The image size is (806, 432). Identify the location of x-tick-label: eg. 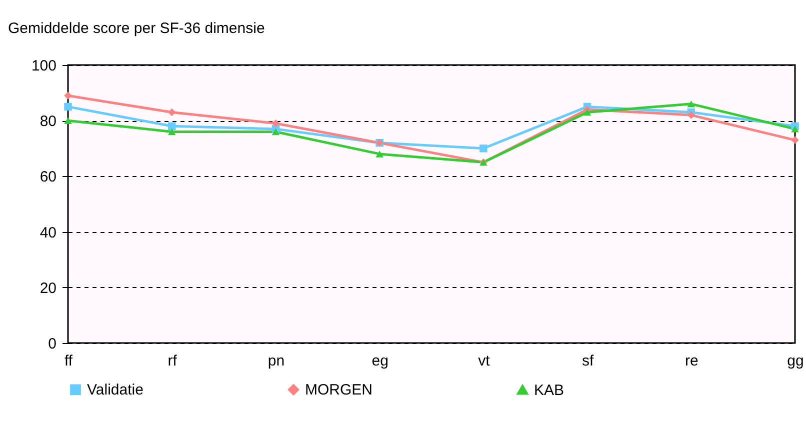
(380, 361).